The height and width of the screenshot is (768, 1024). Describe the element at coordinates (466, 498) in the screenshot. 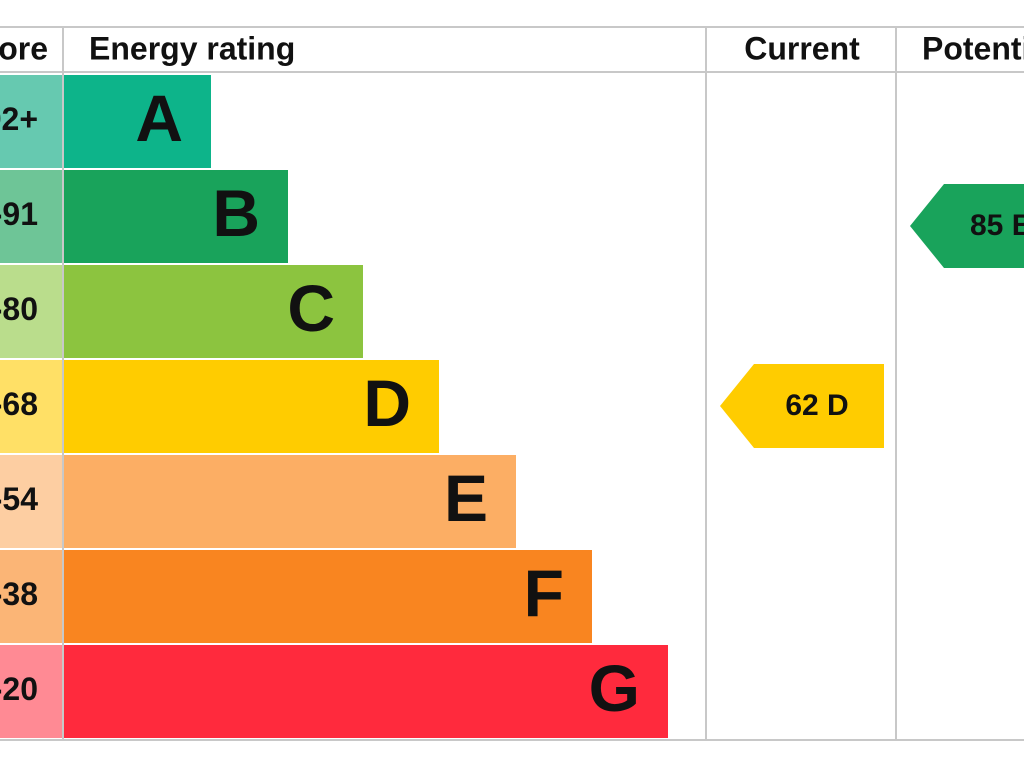

I see `rating-letter: E` at that location.